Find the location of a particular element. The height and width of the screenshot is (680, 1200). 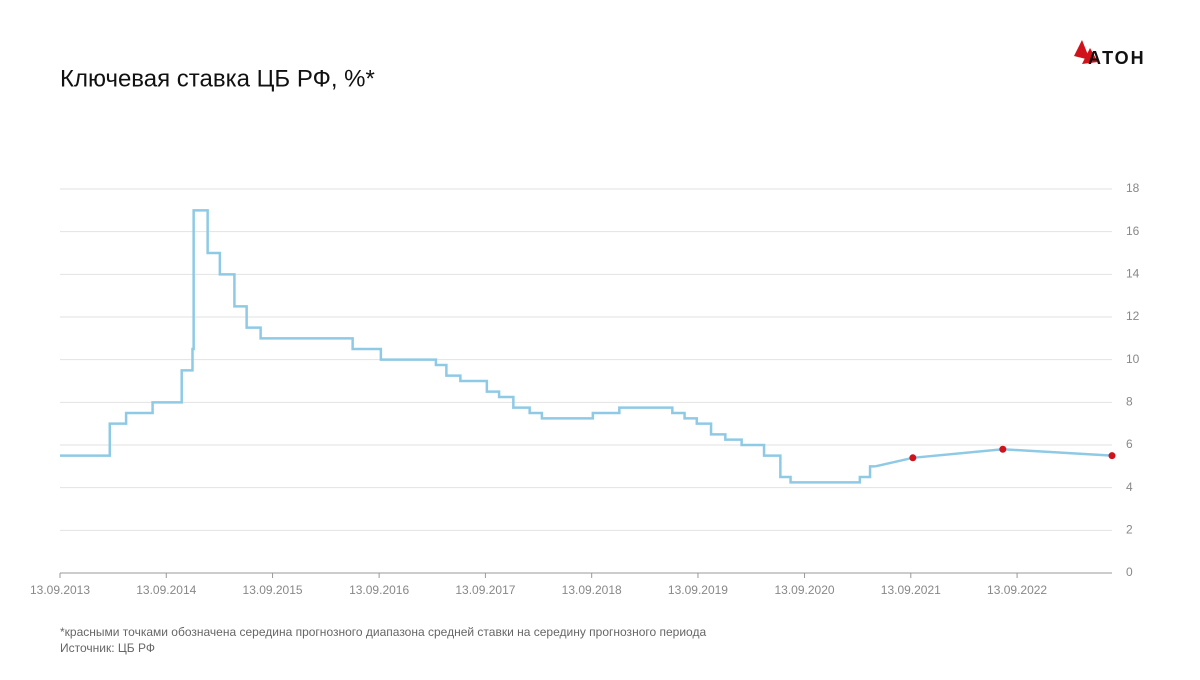

y-tick-label: 4 is located at coordinates (1129, 487).